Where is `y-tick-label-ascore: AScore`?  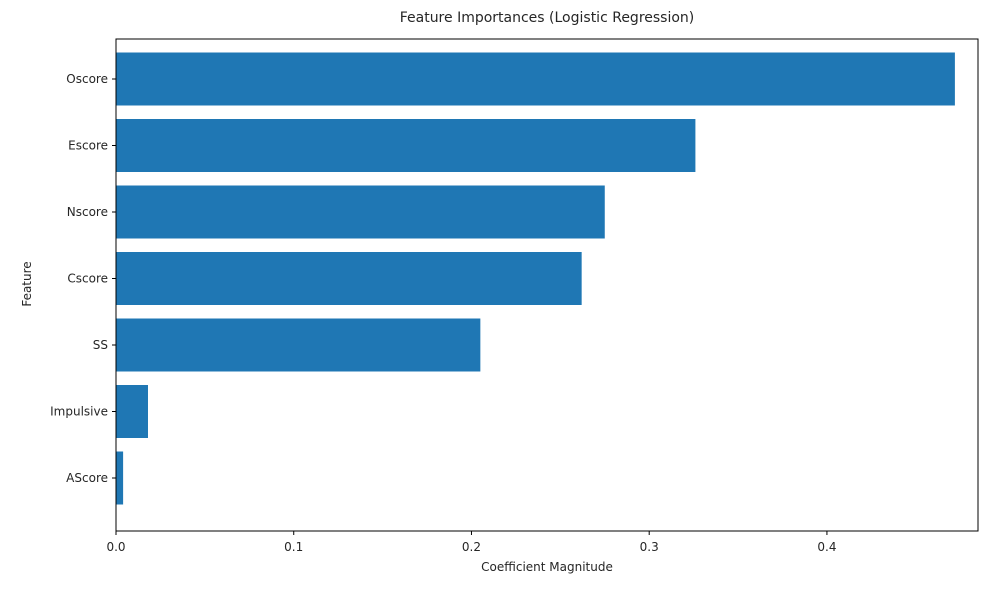 y-tick-label-ascore: AScore is located at coordinates (87, 478).